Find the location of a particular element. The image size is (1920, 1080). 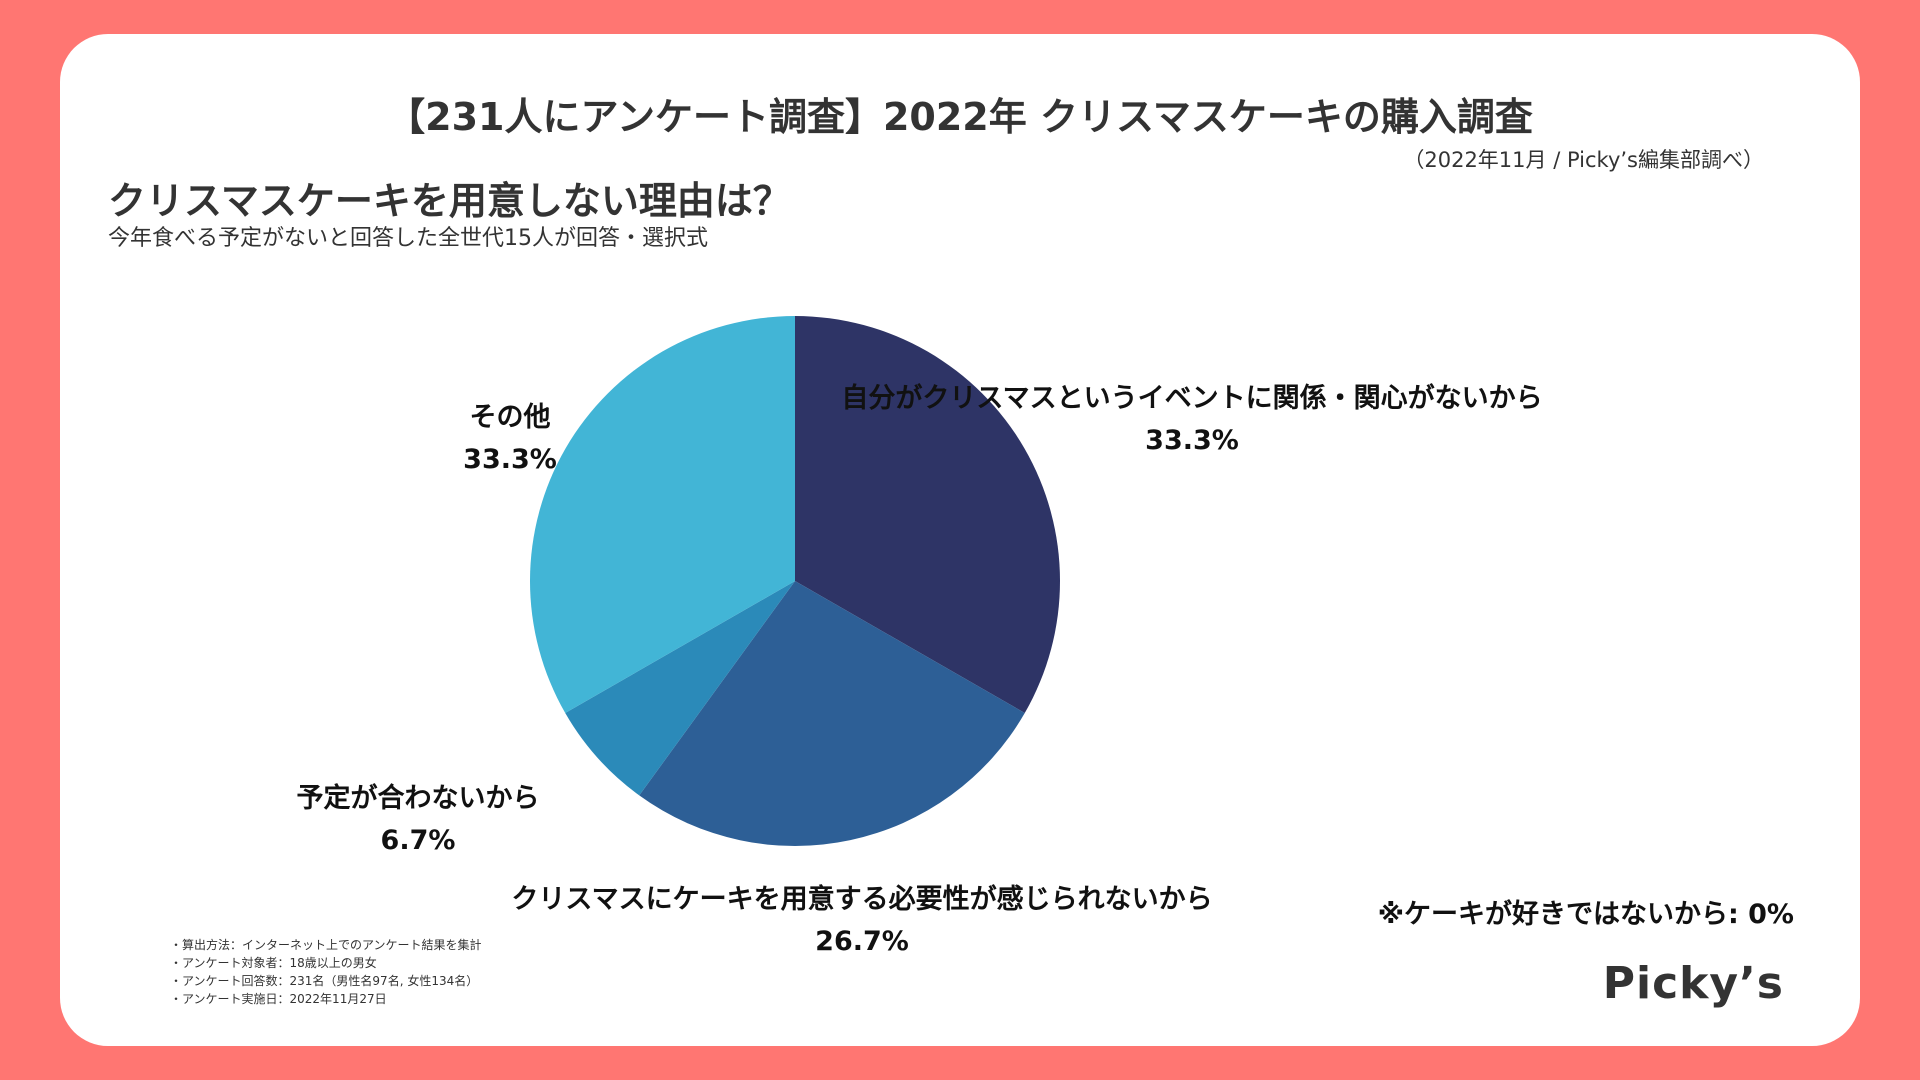

method-line: ・アンケート対象者：18歳以上の男女 is located at coordinates (273, 963).